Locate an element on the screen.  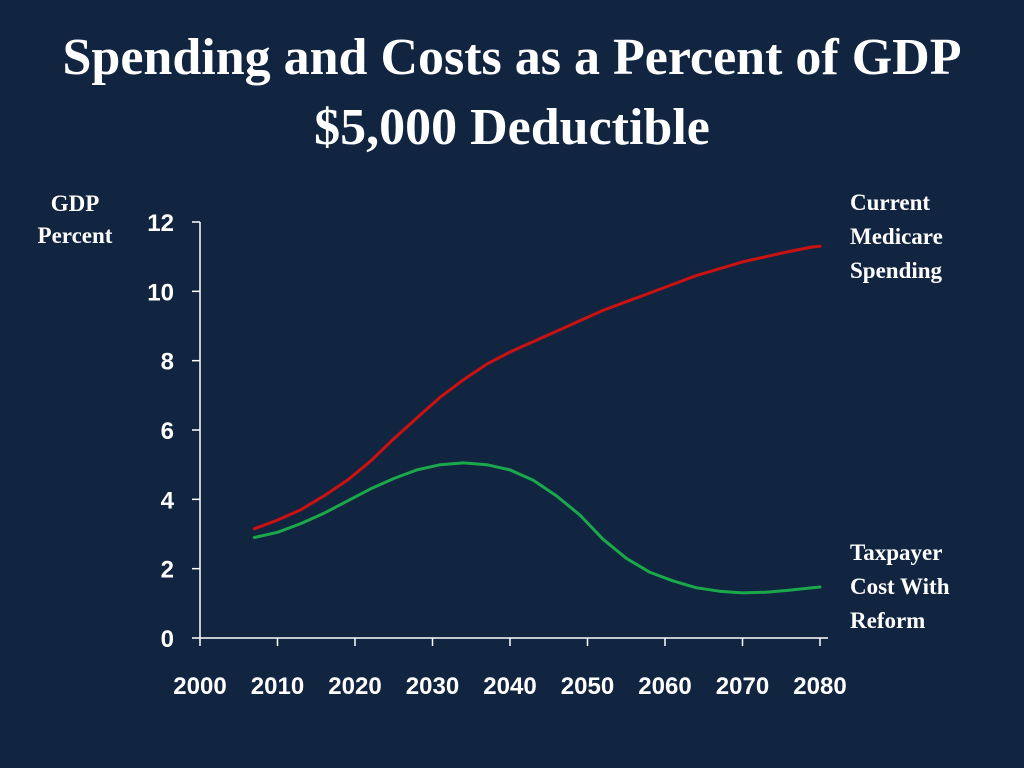
series-label-line: Taxpayer is located at coordinates (896, 552).